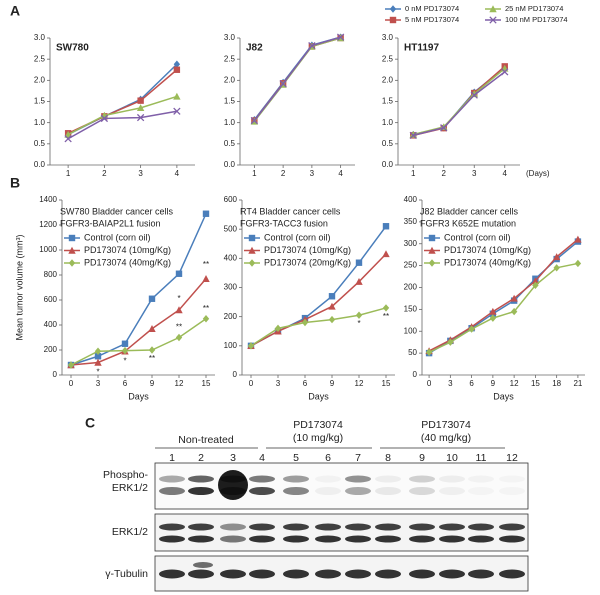 This screenshot has width=600, height=595. What do you see at coordinates (341, 532) in the screenshot?
I see `blot-panel` at bounding box center [341, 532].